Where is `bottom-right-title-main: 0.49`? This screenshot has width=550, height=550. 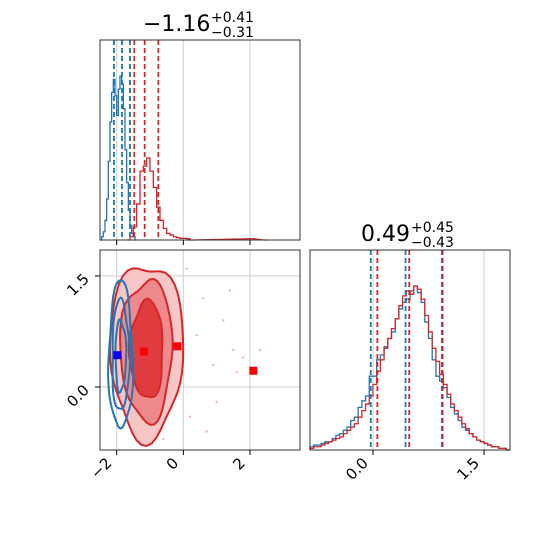 bottom-right-title-main: 0.49 is located at coordinates (385, 234).